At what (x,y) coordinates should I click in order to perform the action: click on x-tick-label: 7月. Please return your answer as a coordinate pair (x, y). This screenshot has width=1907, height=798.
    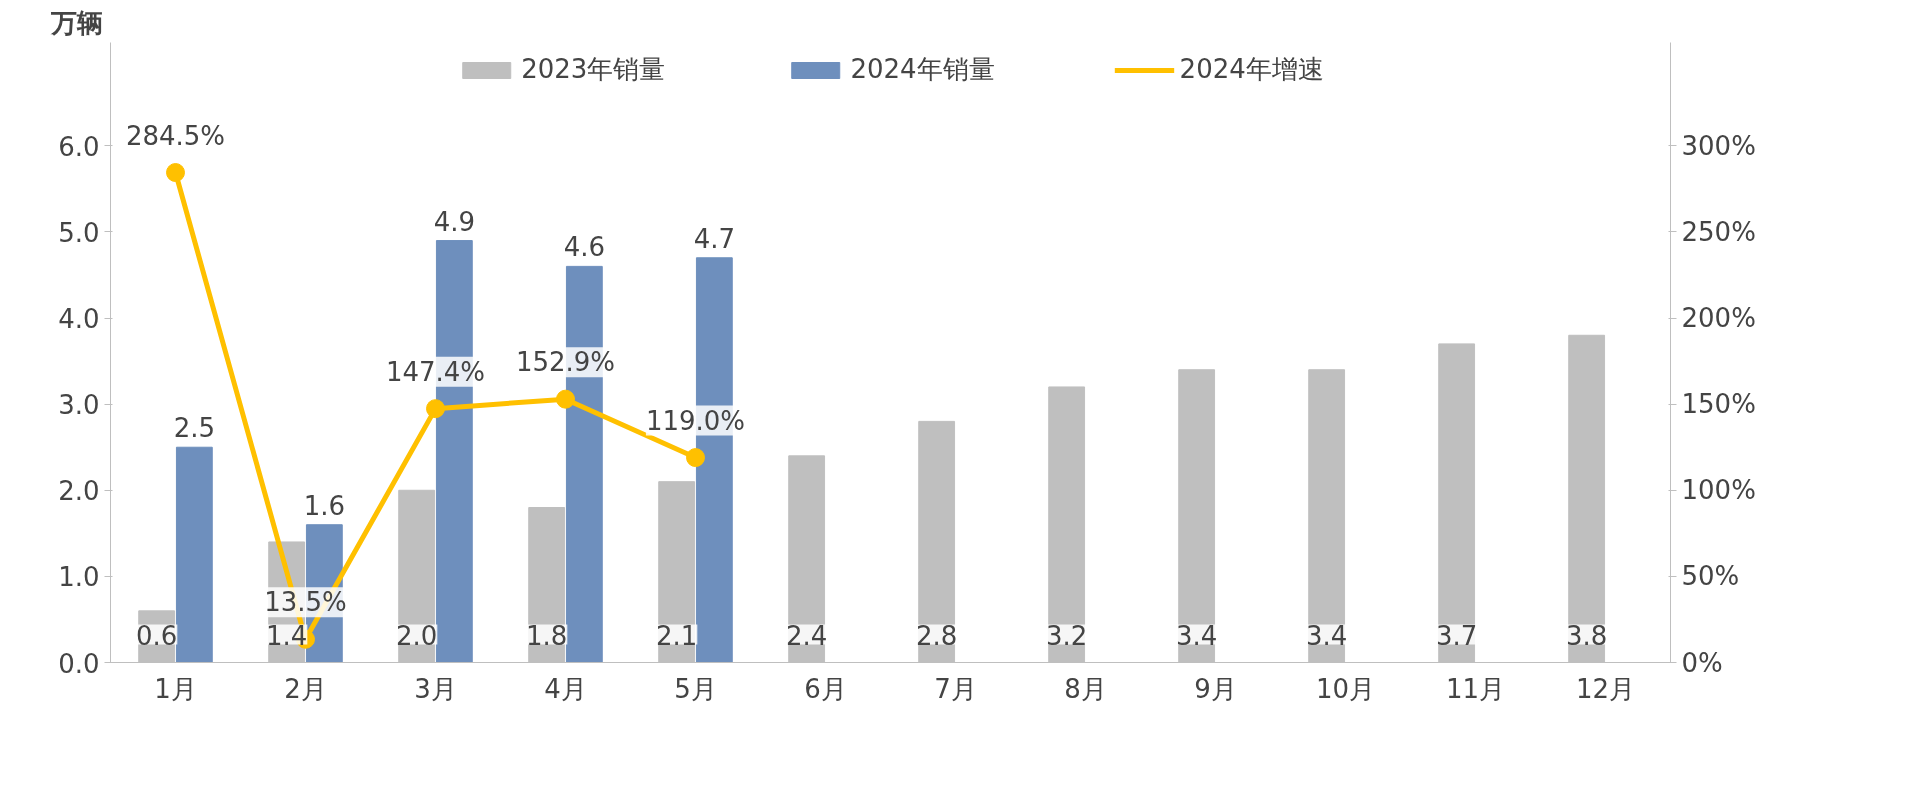
    Looking at the image, I should click on (955, 688).